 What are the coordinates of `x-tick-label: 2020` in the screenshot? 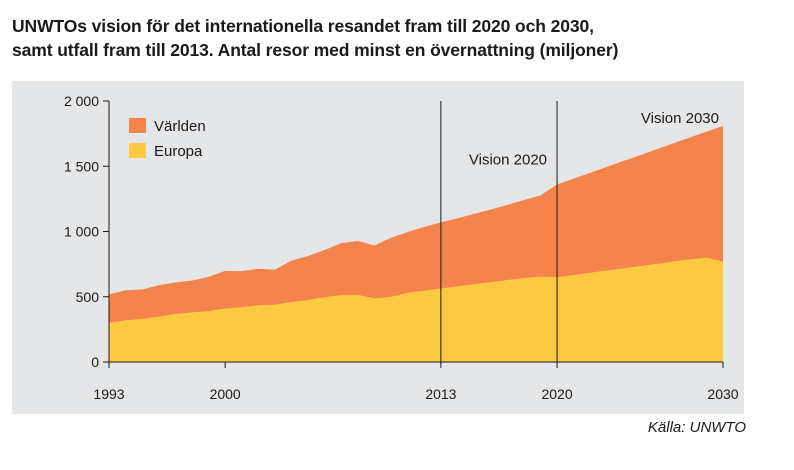 It's located at (556, 394).